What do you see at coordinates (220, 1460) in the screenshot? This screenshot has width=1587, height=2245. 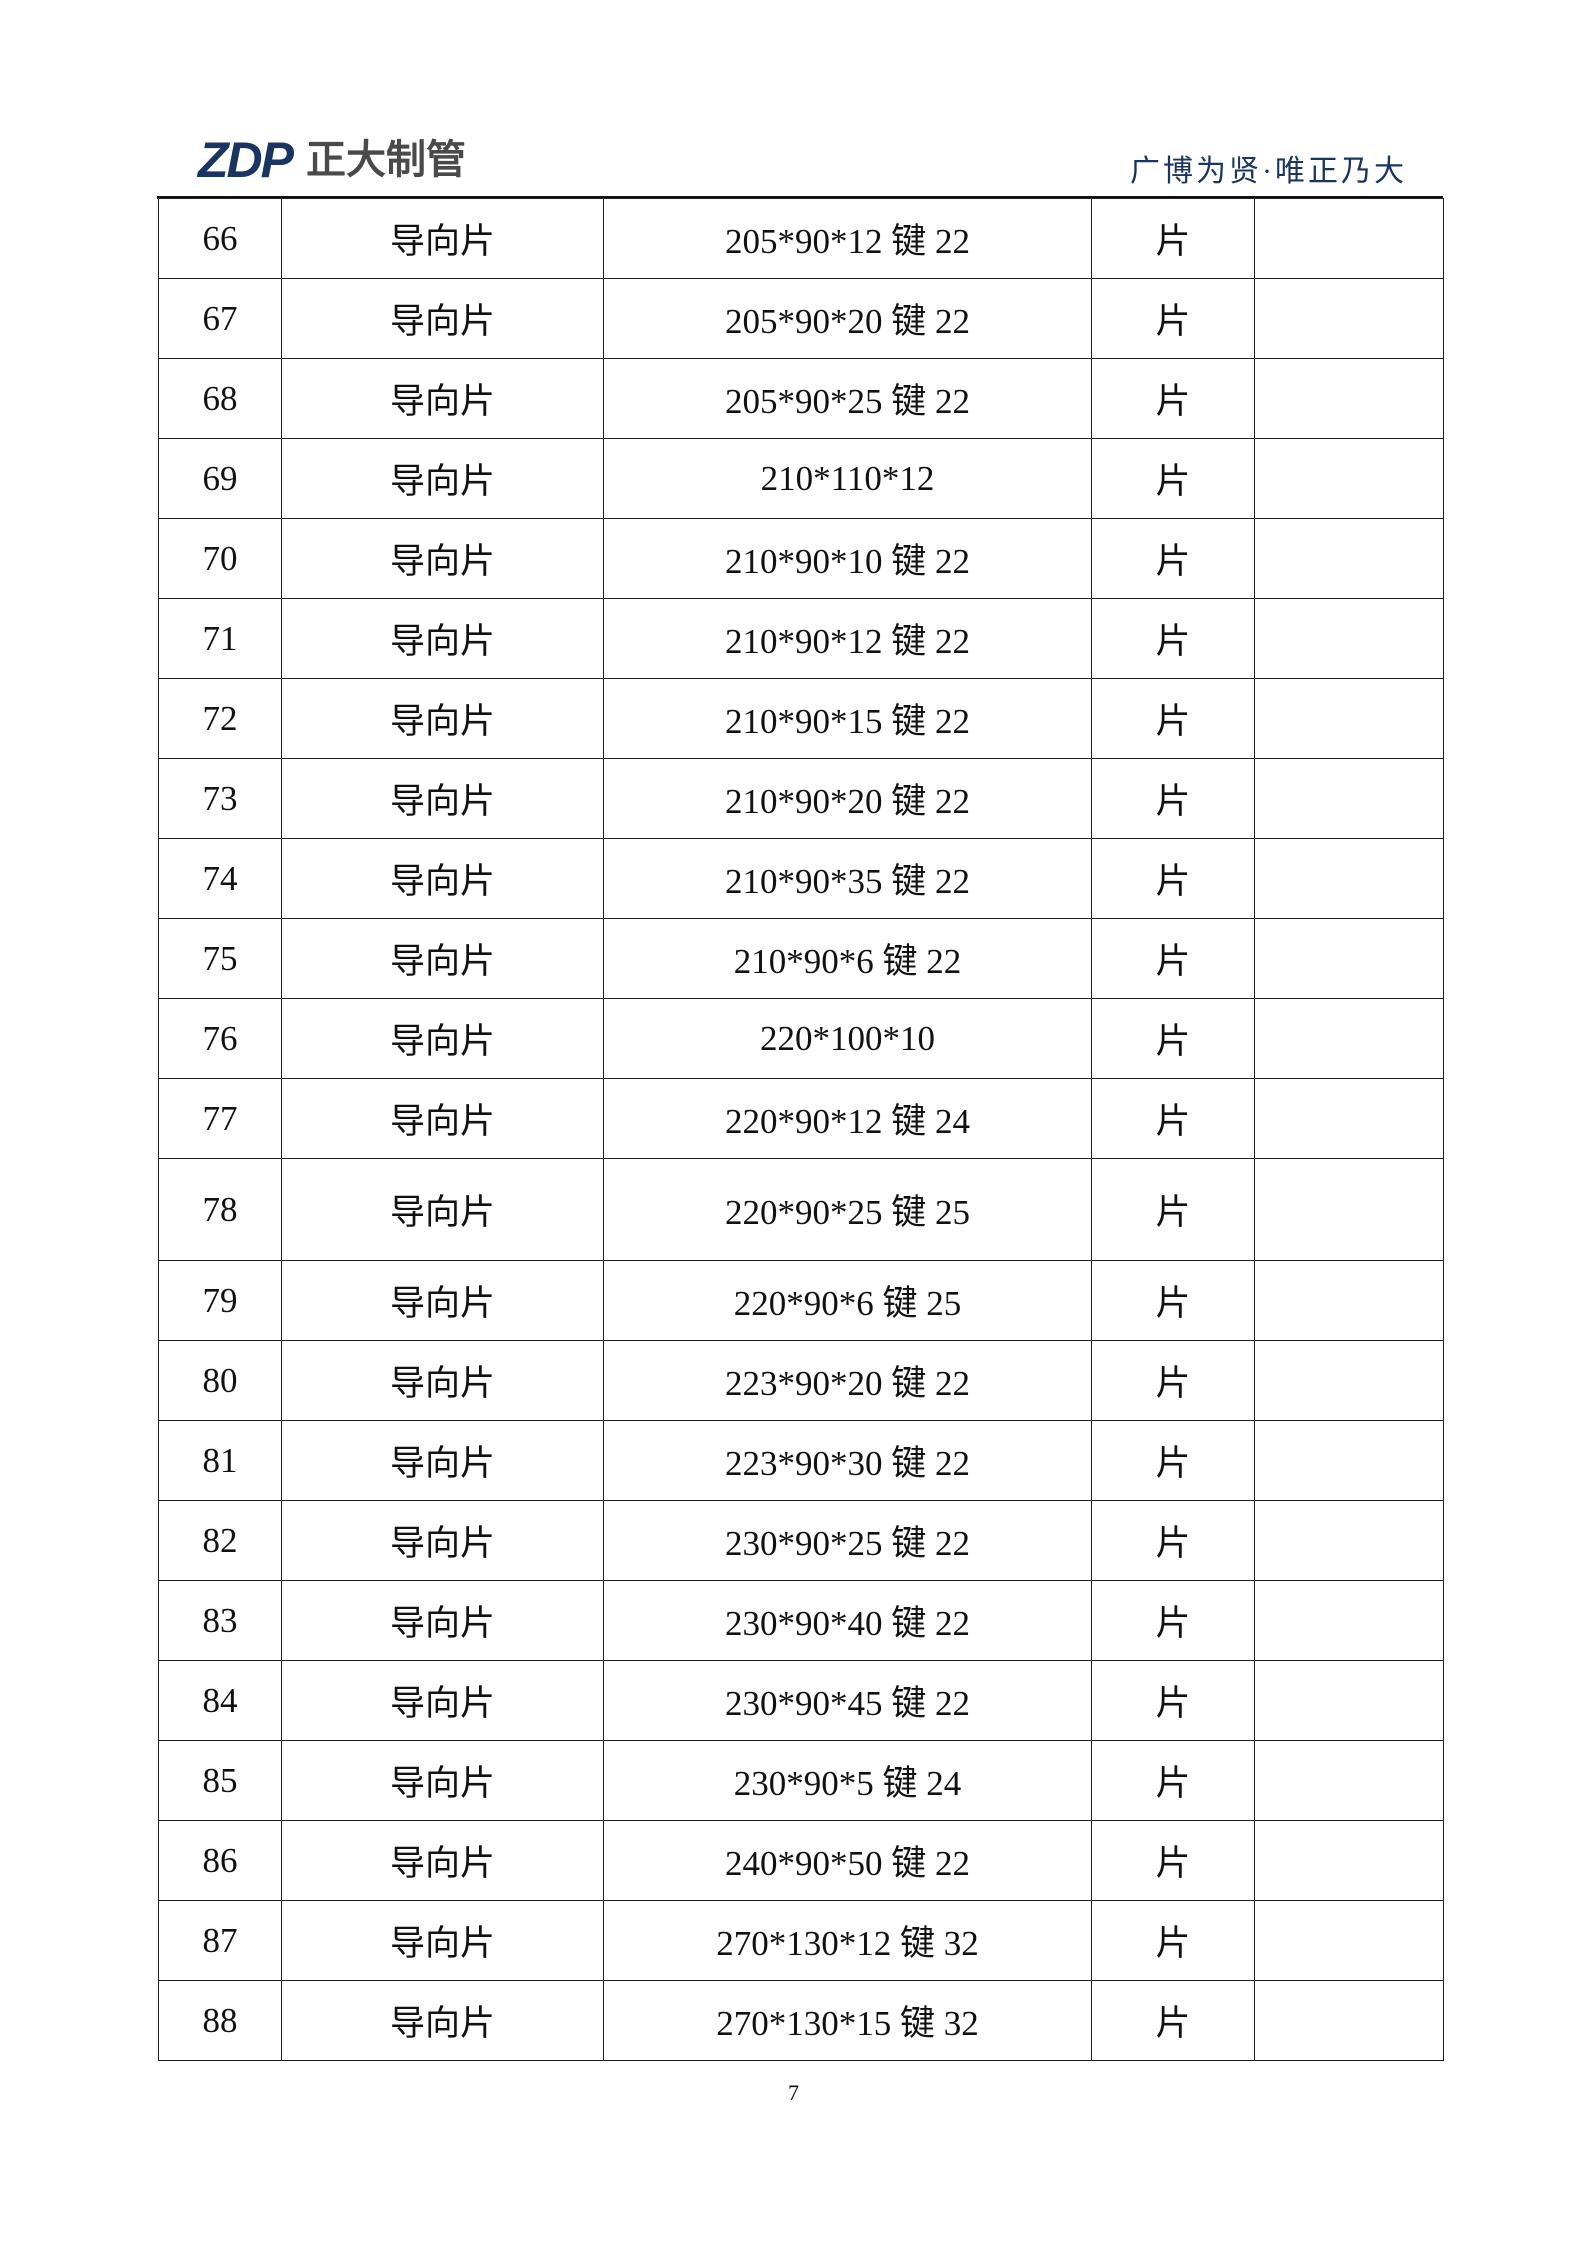 I see `cell-no: 81` at bounding box center [220, 1460].